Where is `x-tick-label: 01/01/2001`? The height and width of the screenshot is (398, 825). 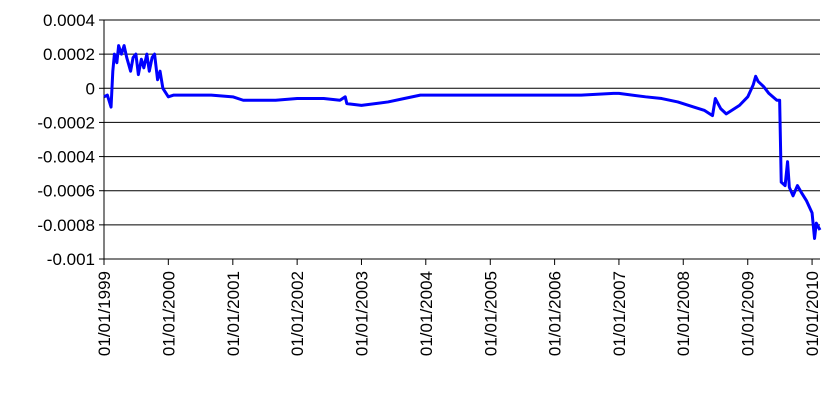 x-tick-label: 01/01/2001 is located at coordinates (233, 313).